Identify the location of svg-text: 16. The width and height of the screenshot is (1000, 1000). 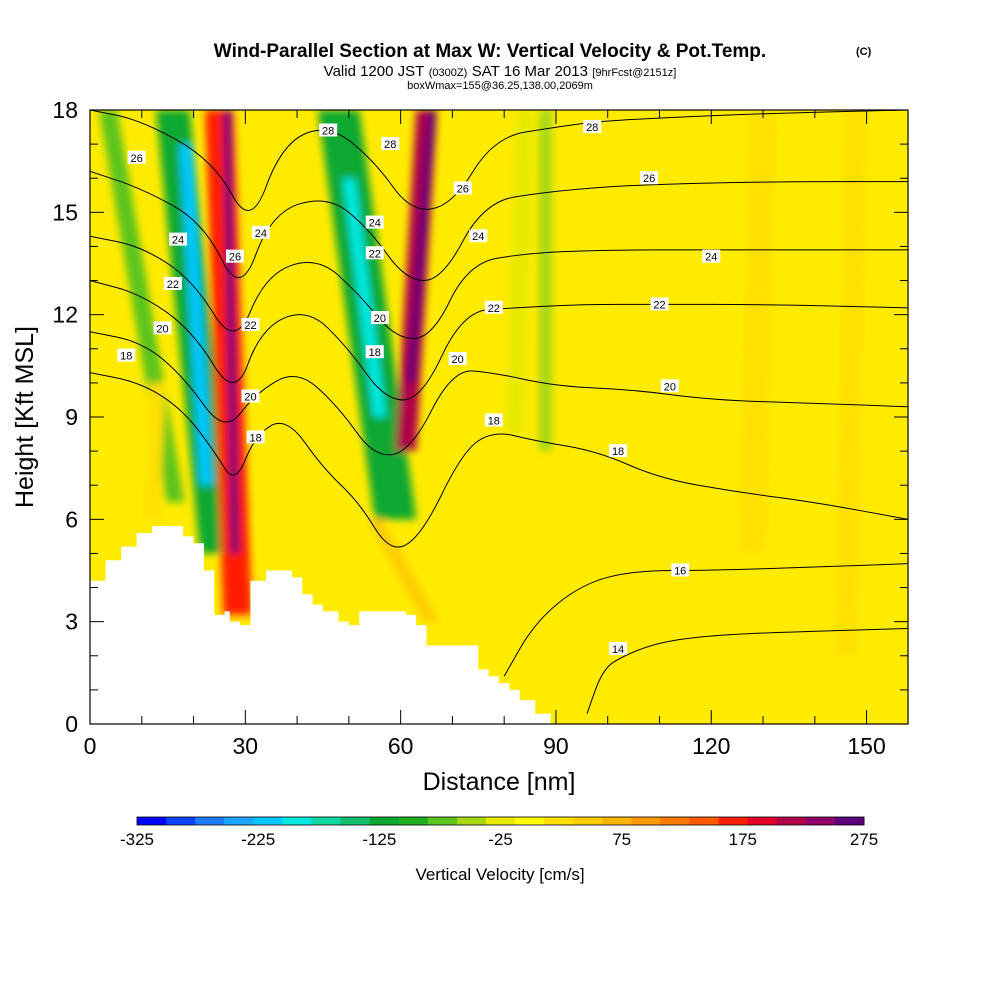
(680, 572).